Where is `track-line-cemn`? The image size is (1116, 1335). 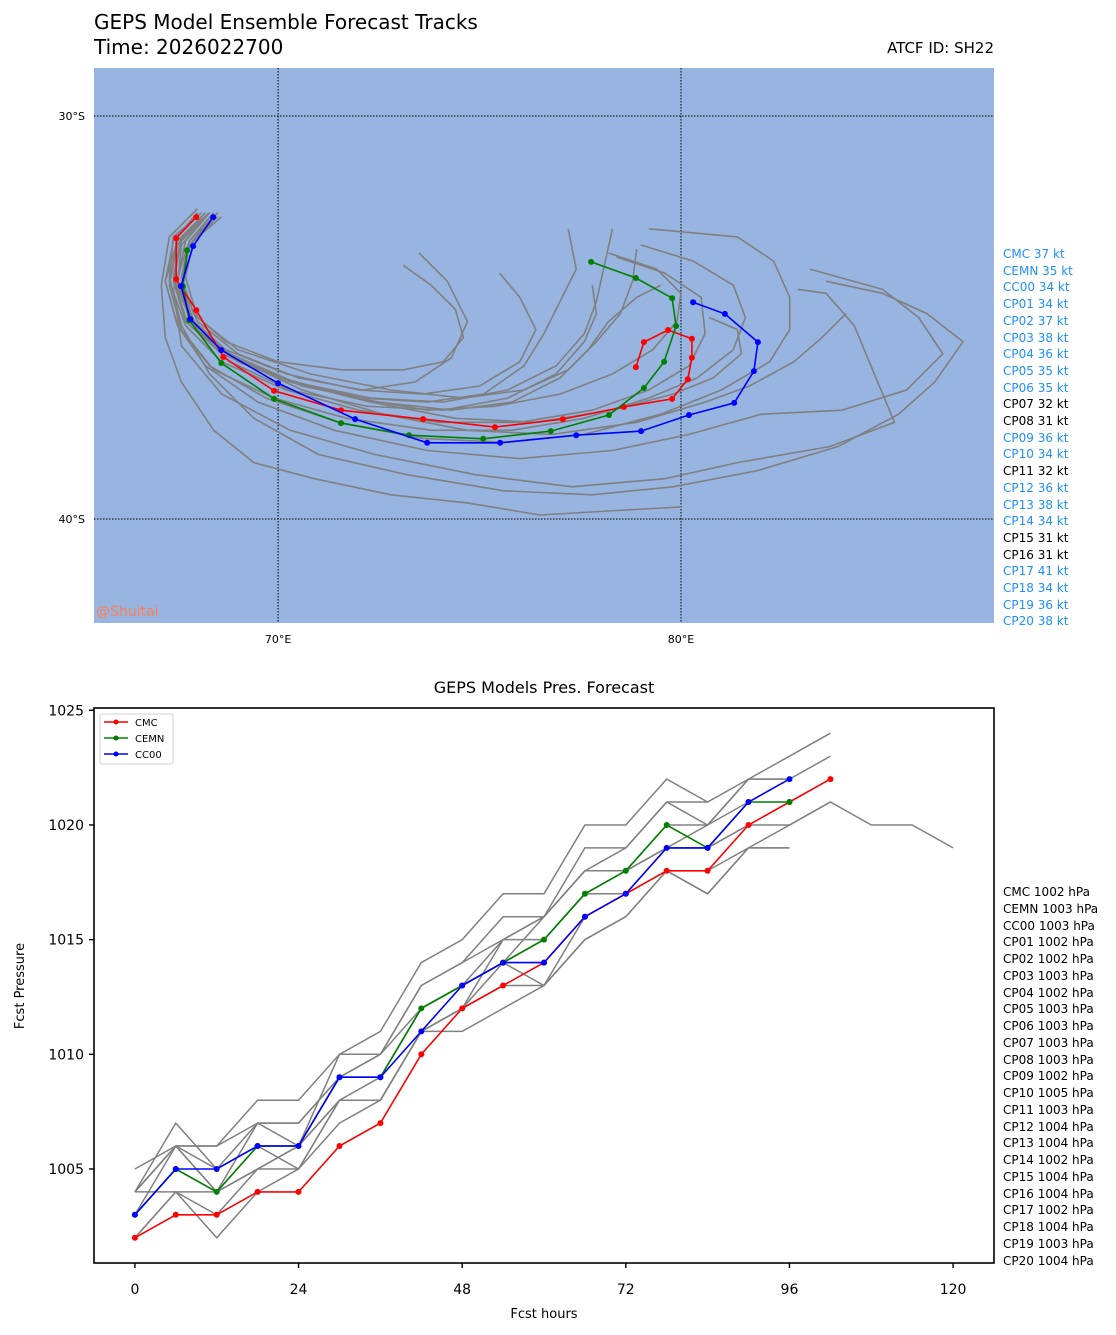 track-line-cemn is located at coordinates (429, 345).